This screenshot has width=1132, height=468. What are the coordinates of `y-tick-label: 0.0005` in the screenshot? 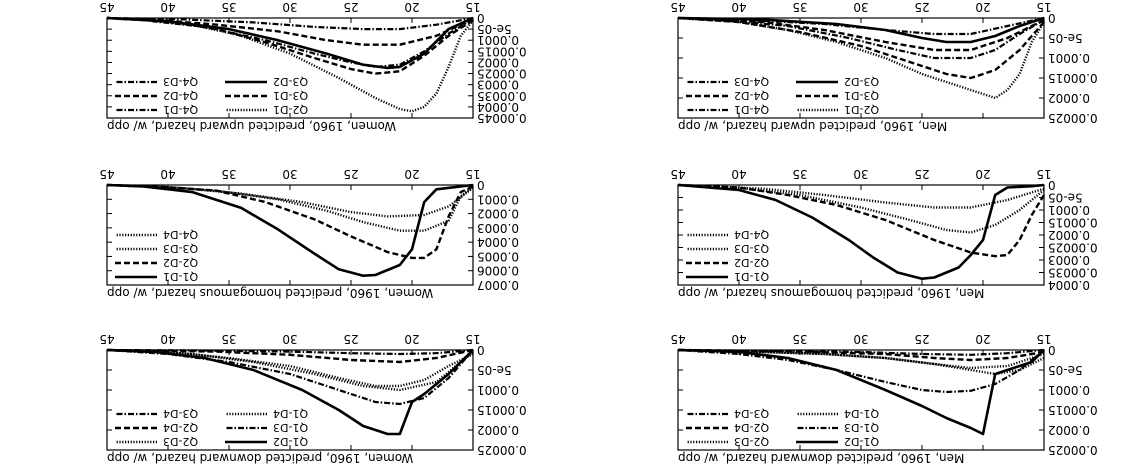 It's located at (498, 256).